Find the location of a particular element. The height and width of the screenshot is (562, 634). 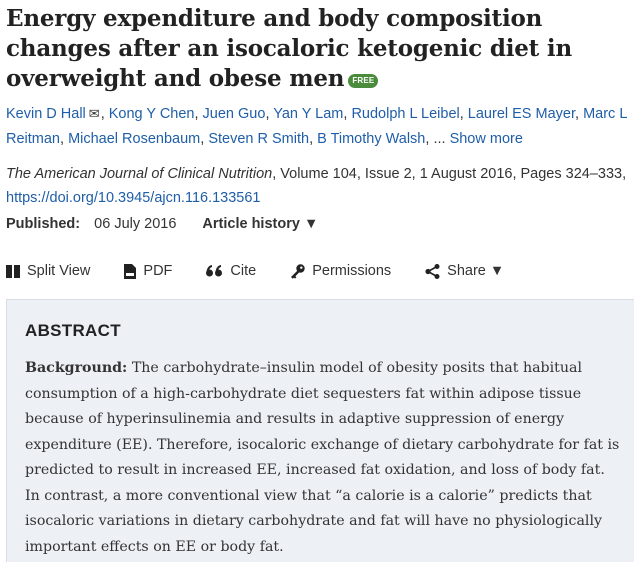

author-link: Rudolph L Leibel is located at coordinates (405, 114).